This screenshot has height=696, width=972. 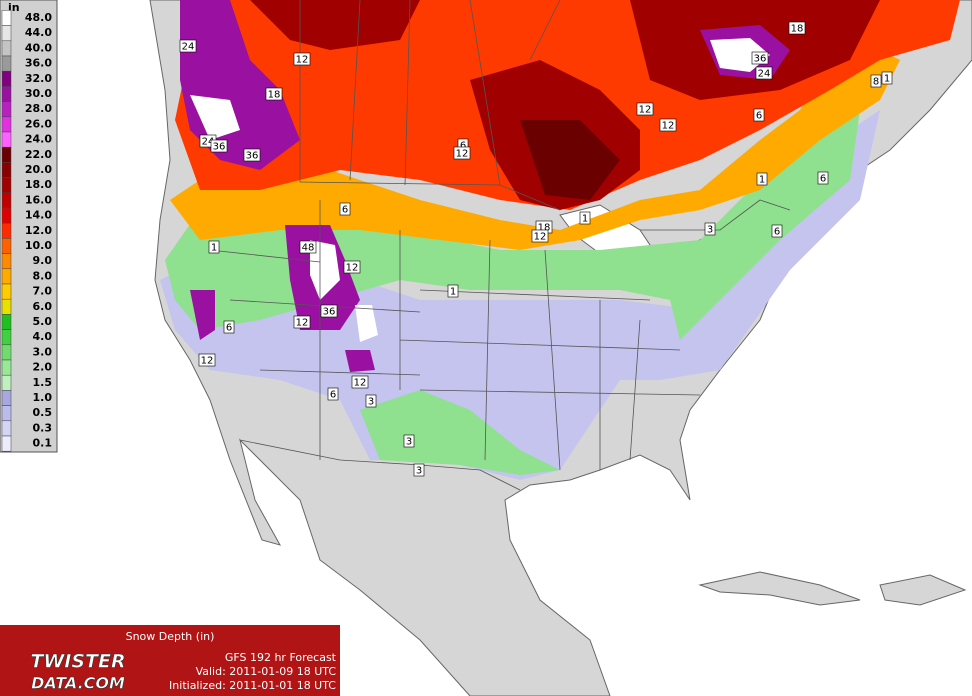 What do you see at coordinates (43, 443) in the screenshot?
I see `legend-label: 0.1` at bounding box center [43, 443].